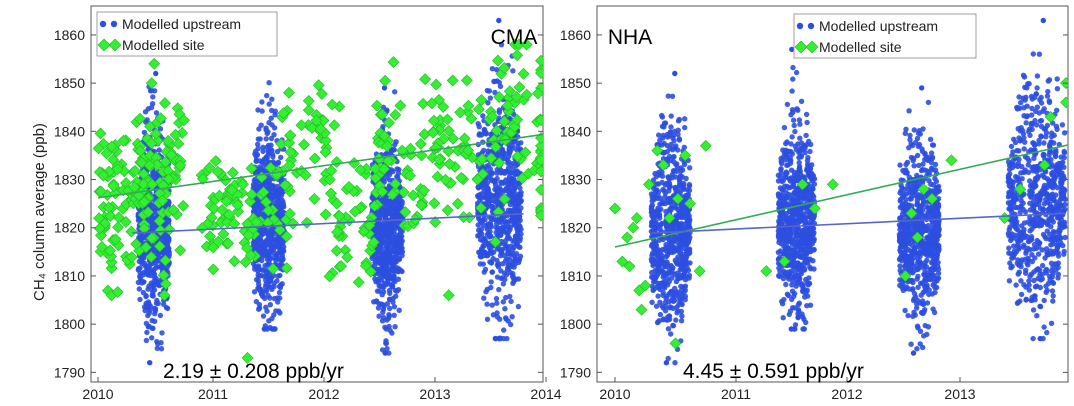  I want to click on legend-site-marker, so click(115, 45).